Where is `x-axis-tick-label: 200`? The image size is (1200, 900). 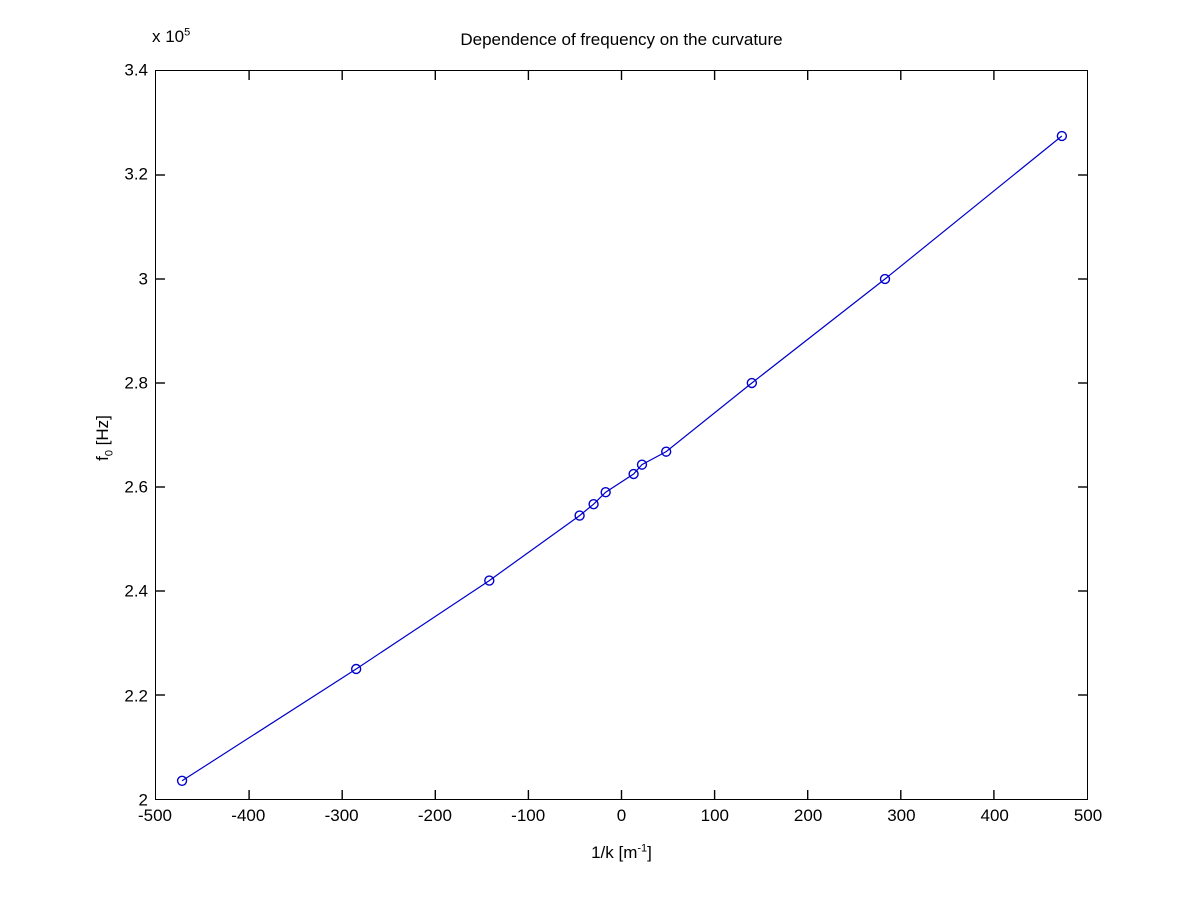
x-axis-tick-label: 200 is located at coordinates (808, 815).